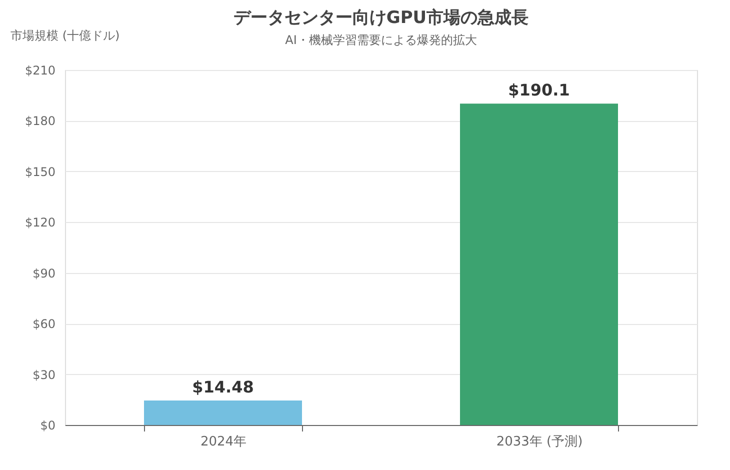 This screenshot has height=470, width=730. I want to click on y-tick-label: $0, so click(48, 425).